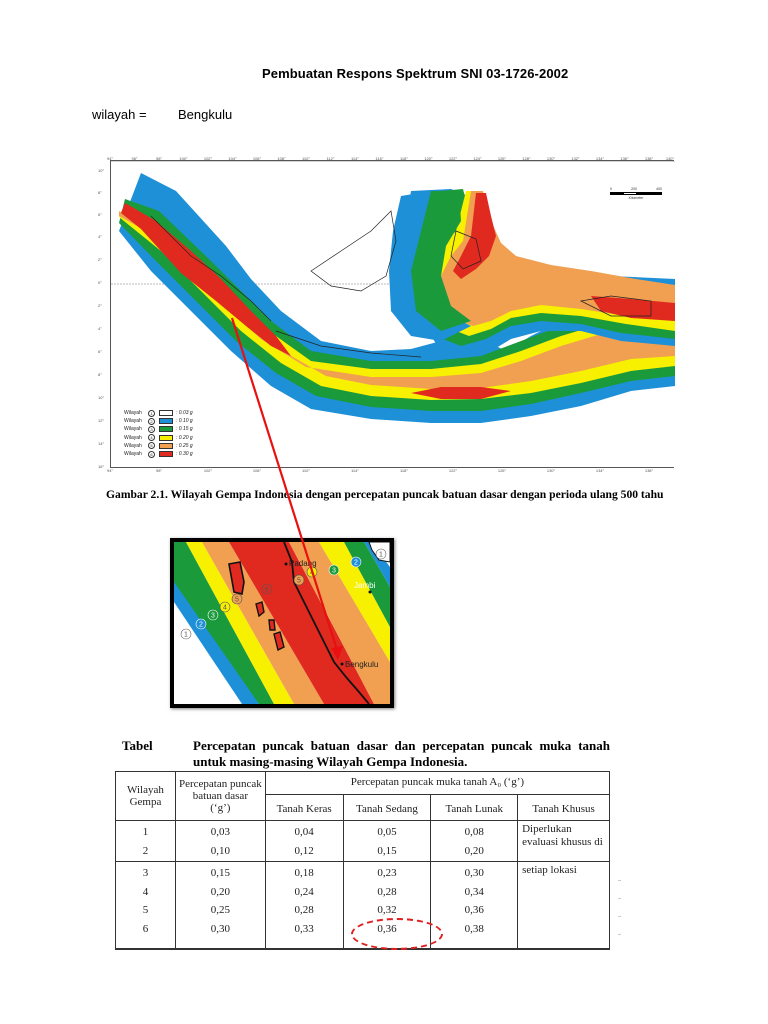 This screenshot has height=1024, width=768. What do you see at coordinates (397, 934) in the screenshot?
I see `highlight-ellipse` at bounding box center [397, 934].